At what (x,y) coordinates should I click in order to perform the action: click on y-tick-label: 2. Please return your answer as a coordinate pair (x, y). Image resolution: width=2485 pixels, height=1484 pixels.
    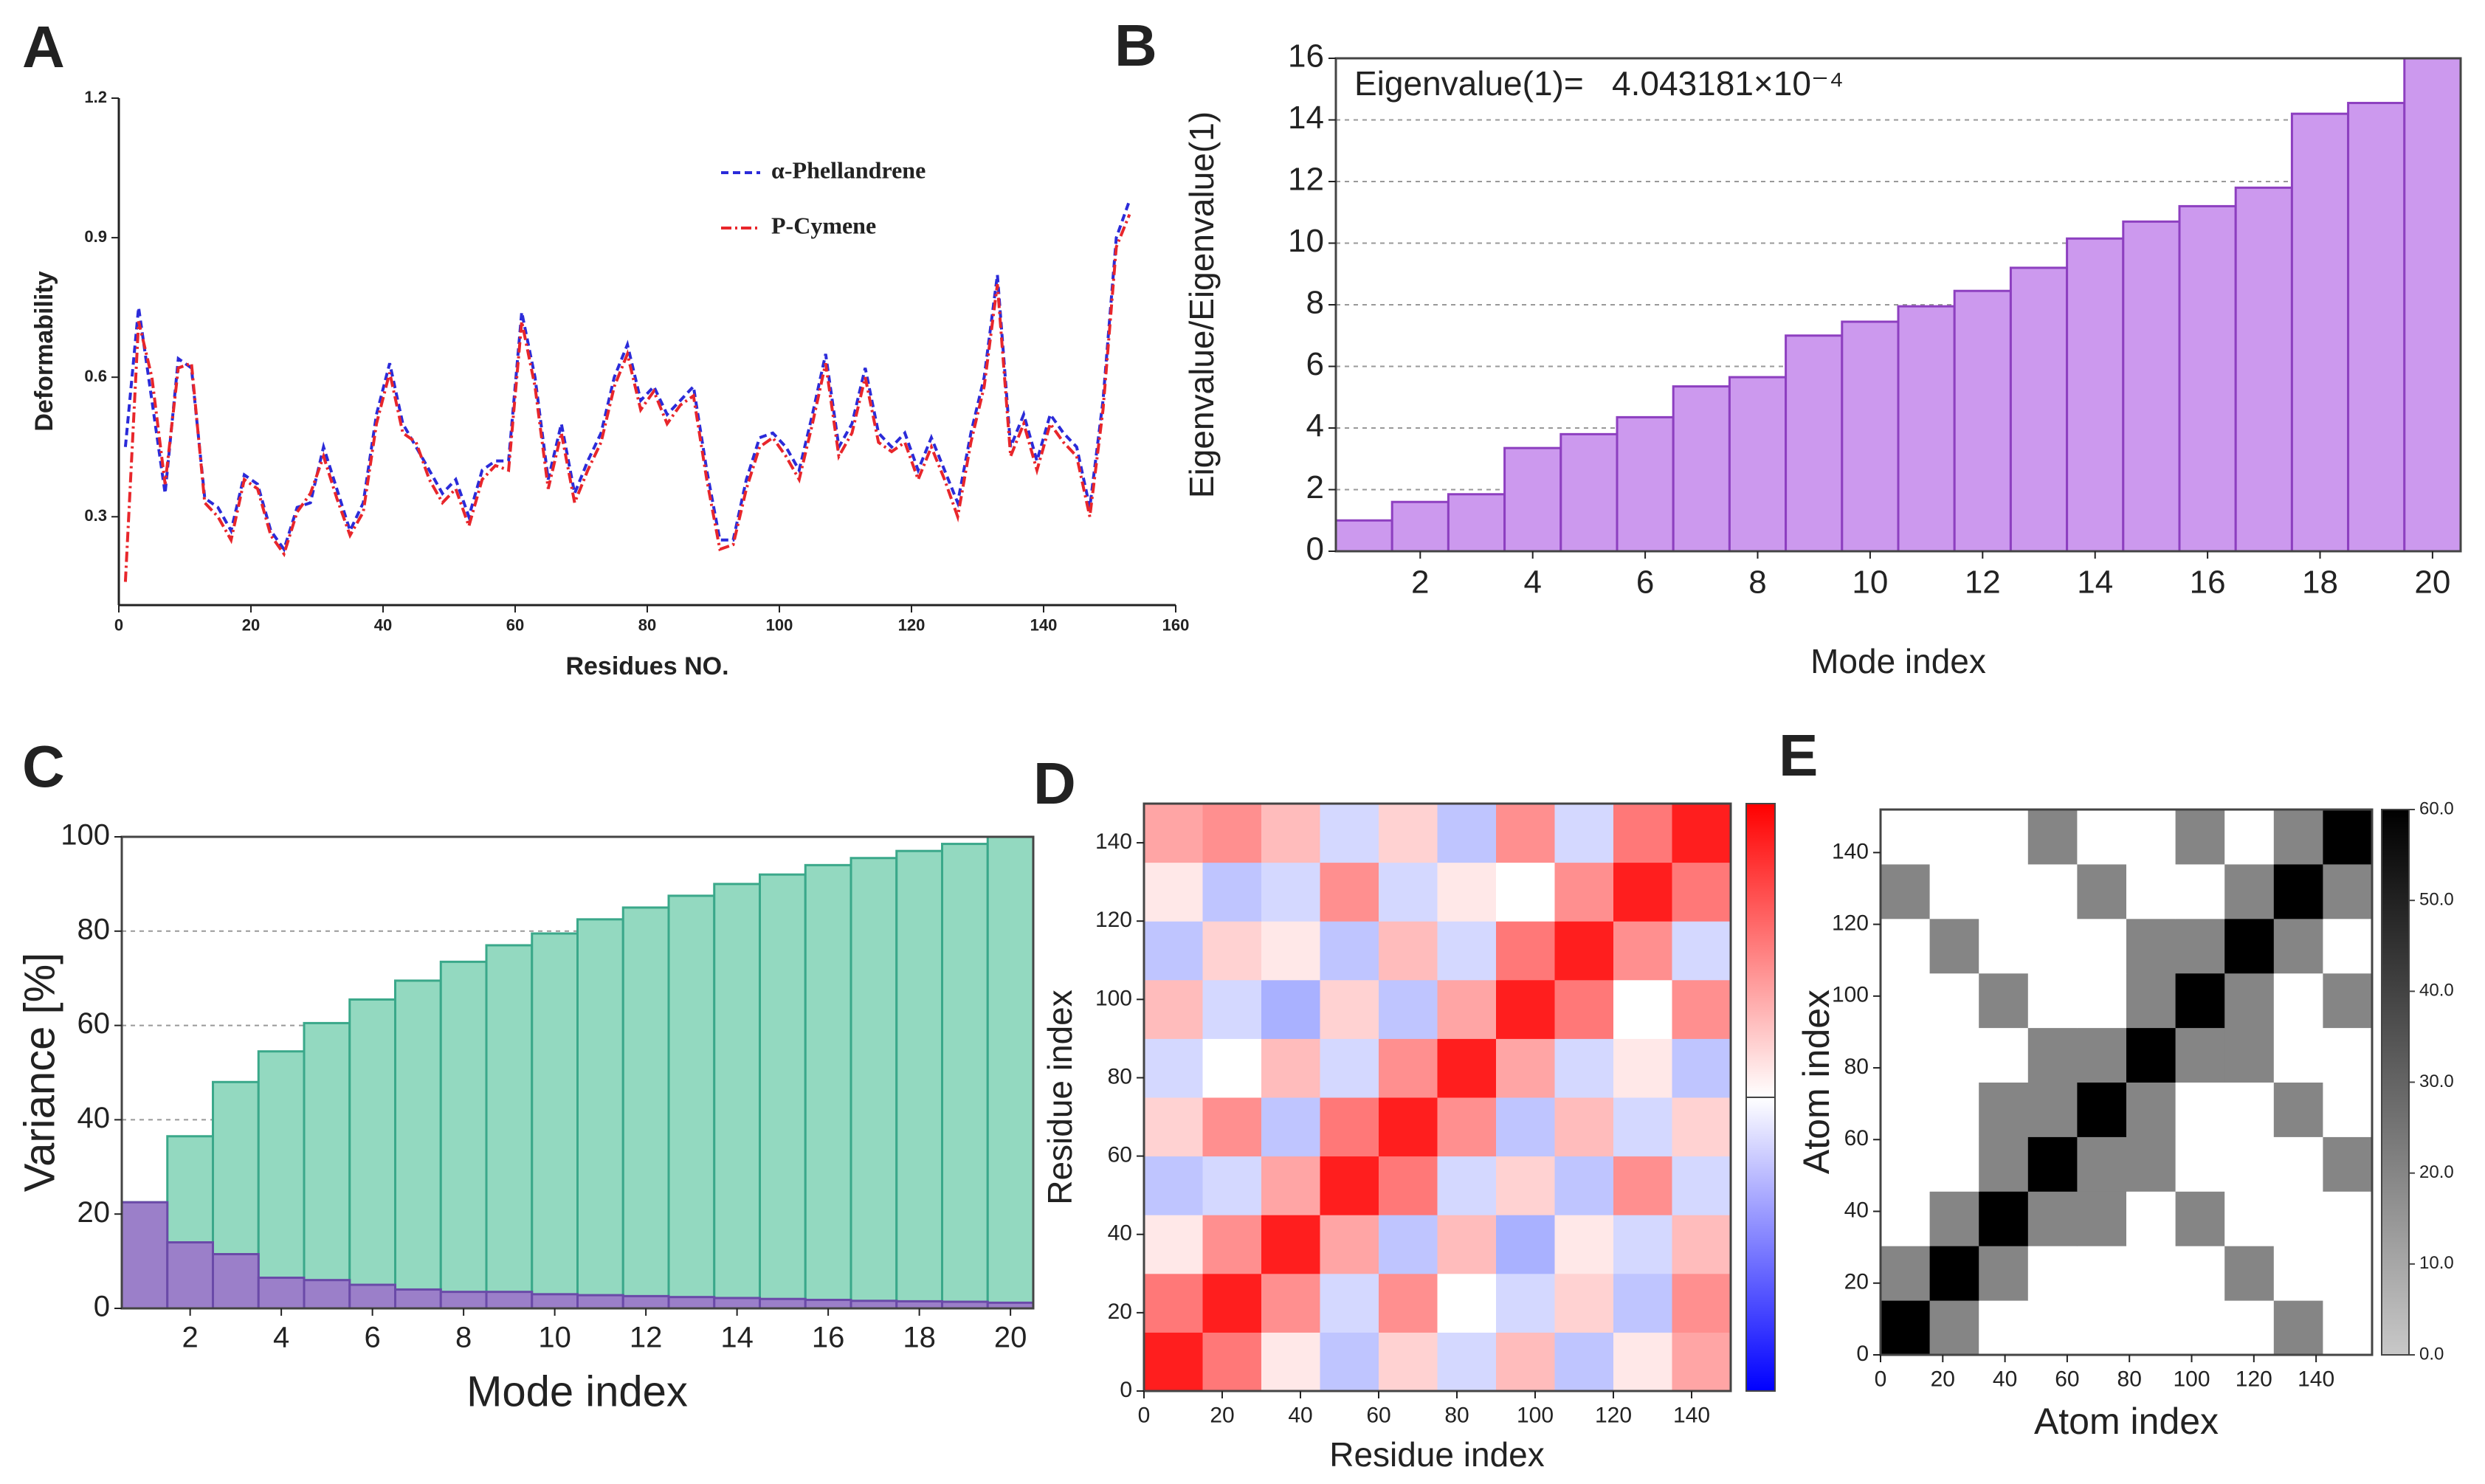
    Looking at the image, I should click on (1315, 487).